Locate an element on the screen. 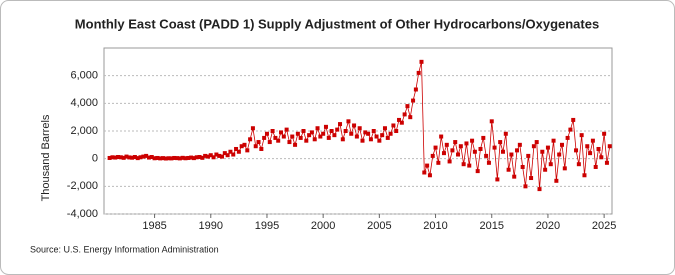 The image size is (675, 275). x-tick-label: 2000 is located at coordinates (323, 226).